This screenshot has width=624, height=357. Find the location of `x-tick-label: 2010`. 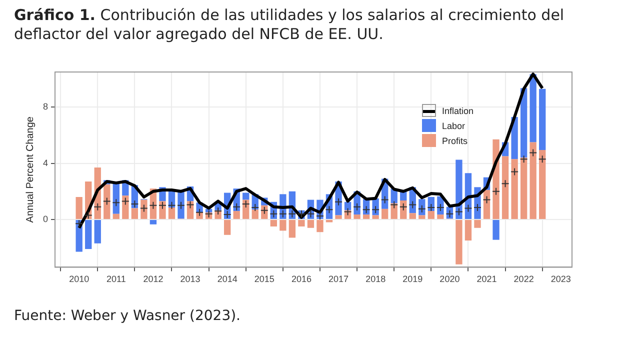

x-tick-label: 2010 is located at coordinates (79, 279).